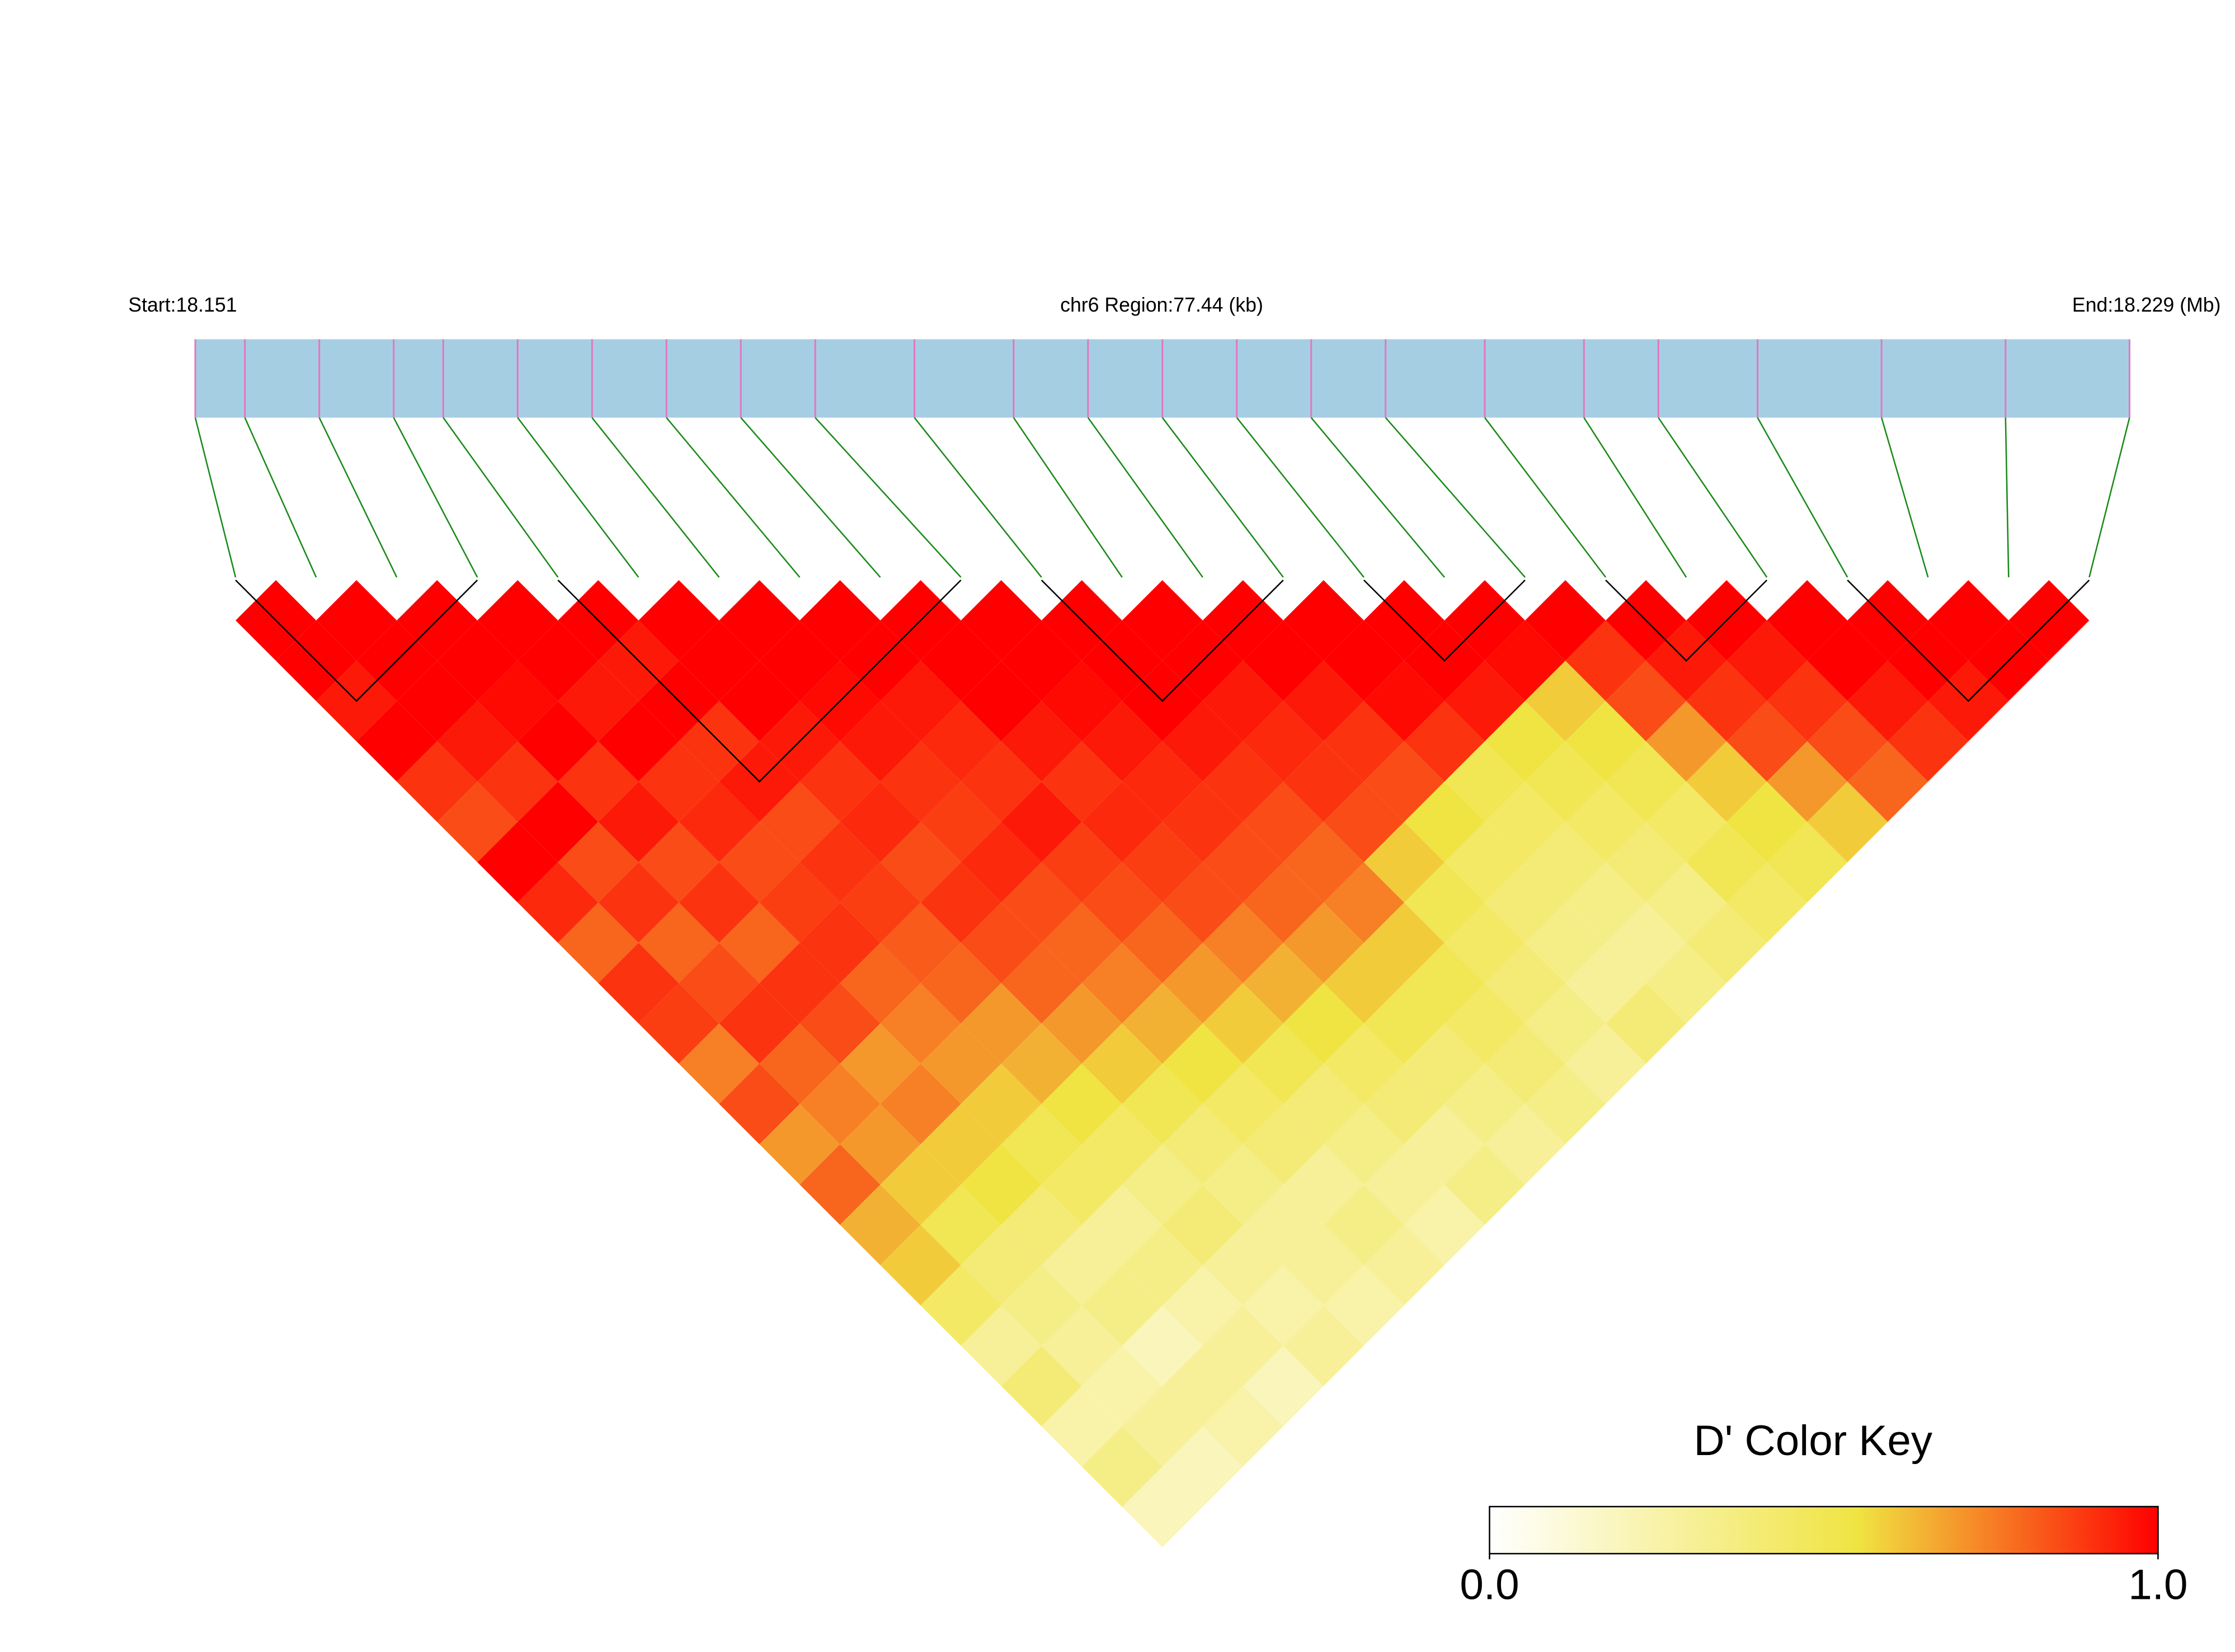  I want to click on start-label: Start:18.151, so click(182, 305).